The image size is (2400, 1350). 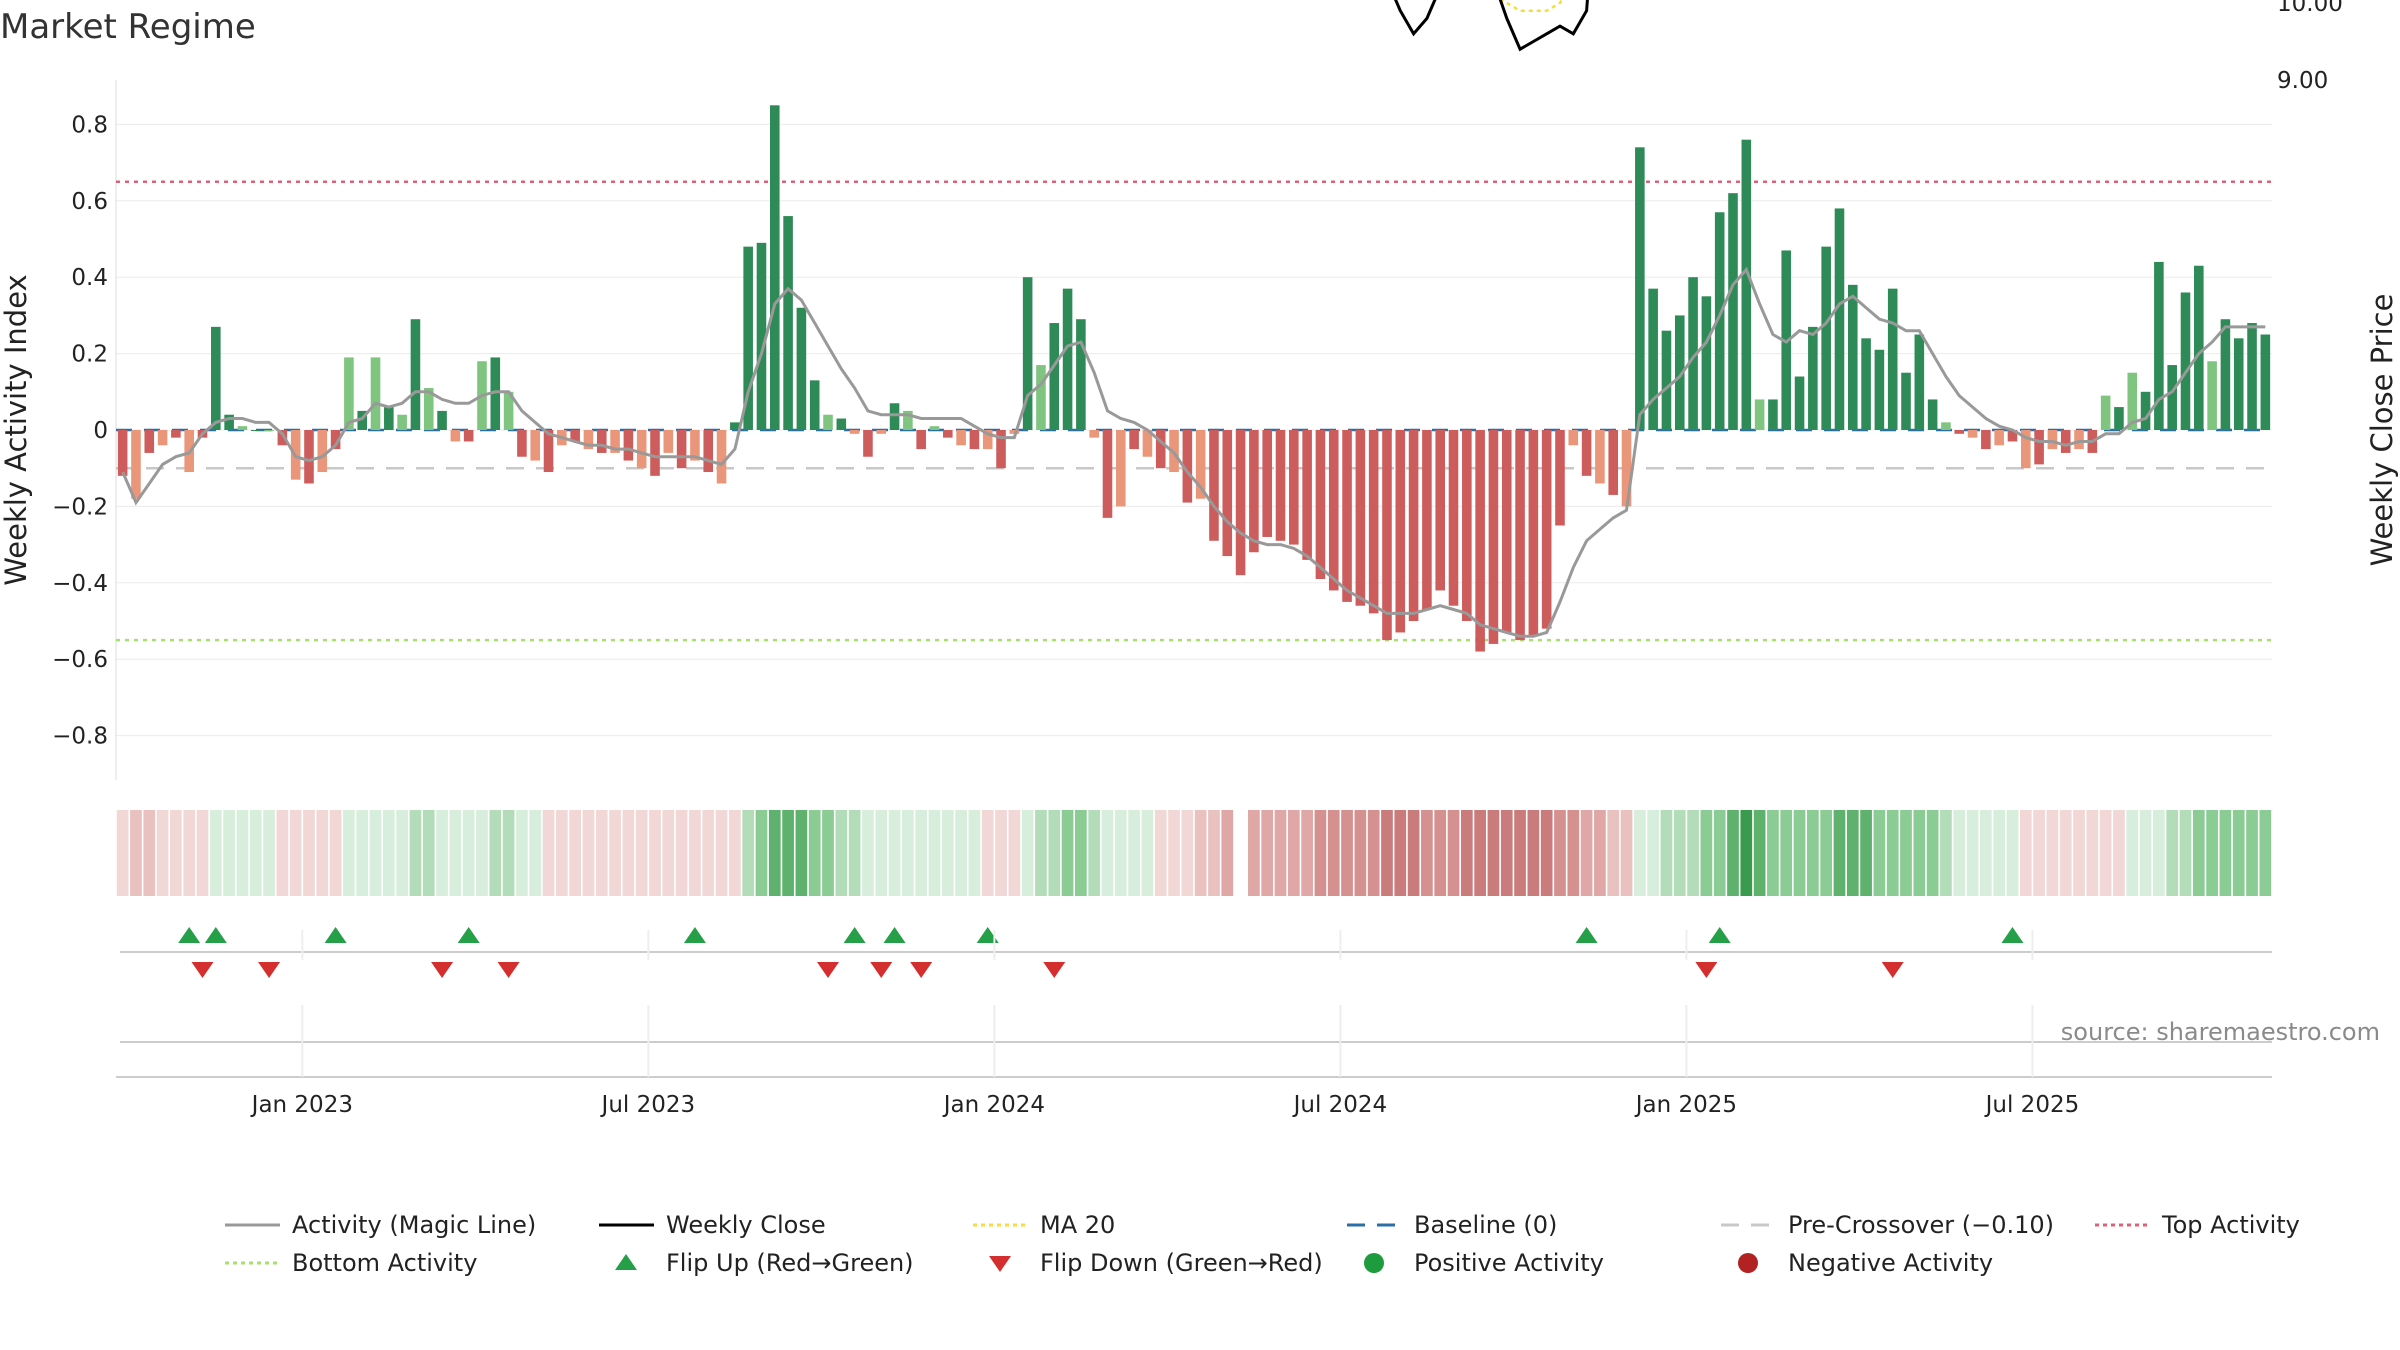 What do you see at coordinates (1706, 970) in the screenshot?
I see `flip-down-marker` at bounding box center [1706, 970].